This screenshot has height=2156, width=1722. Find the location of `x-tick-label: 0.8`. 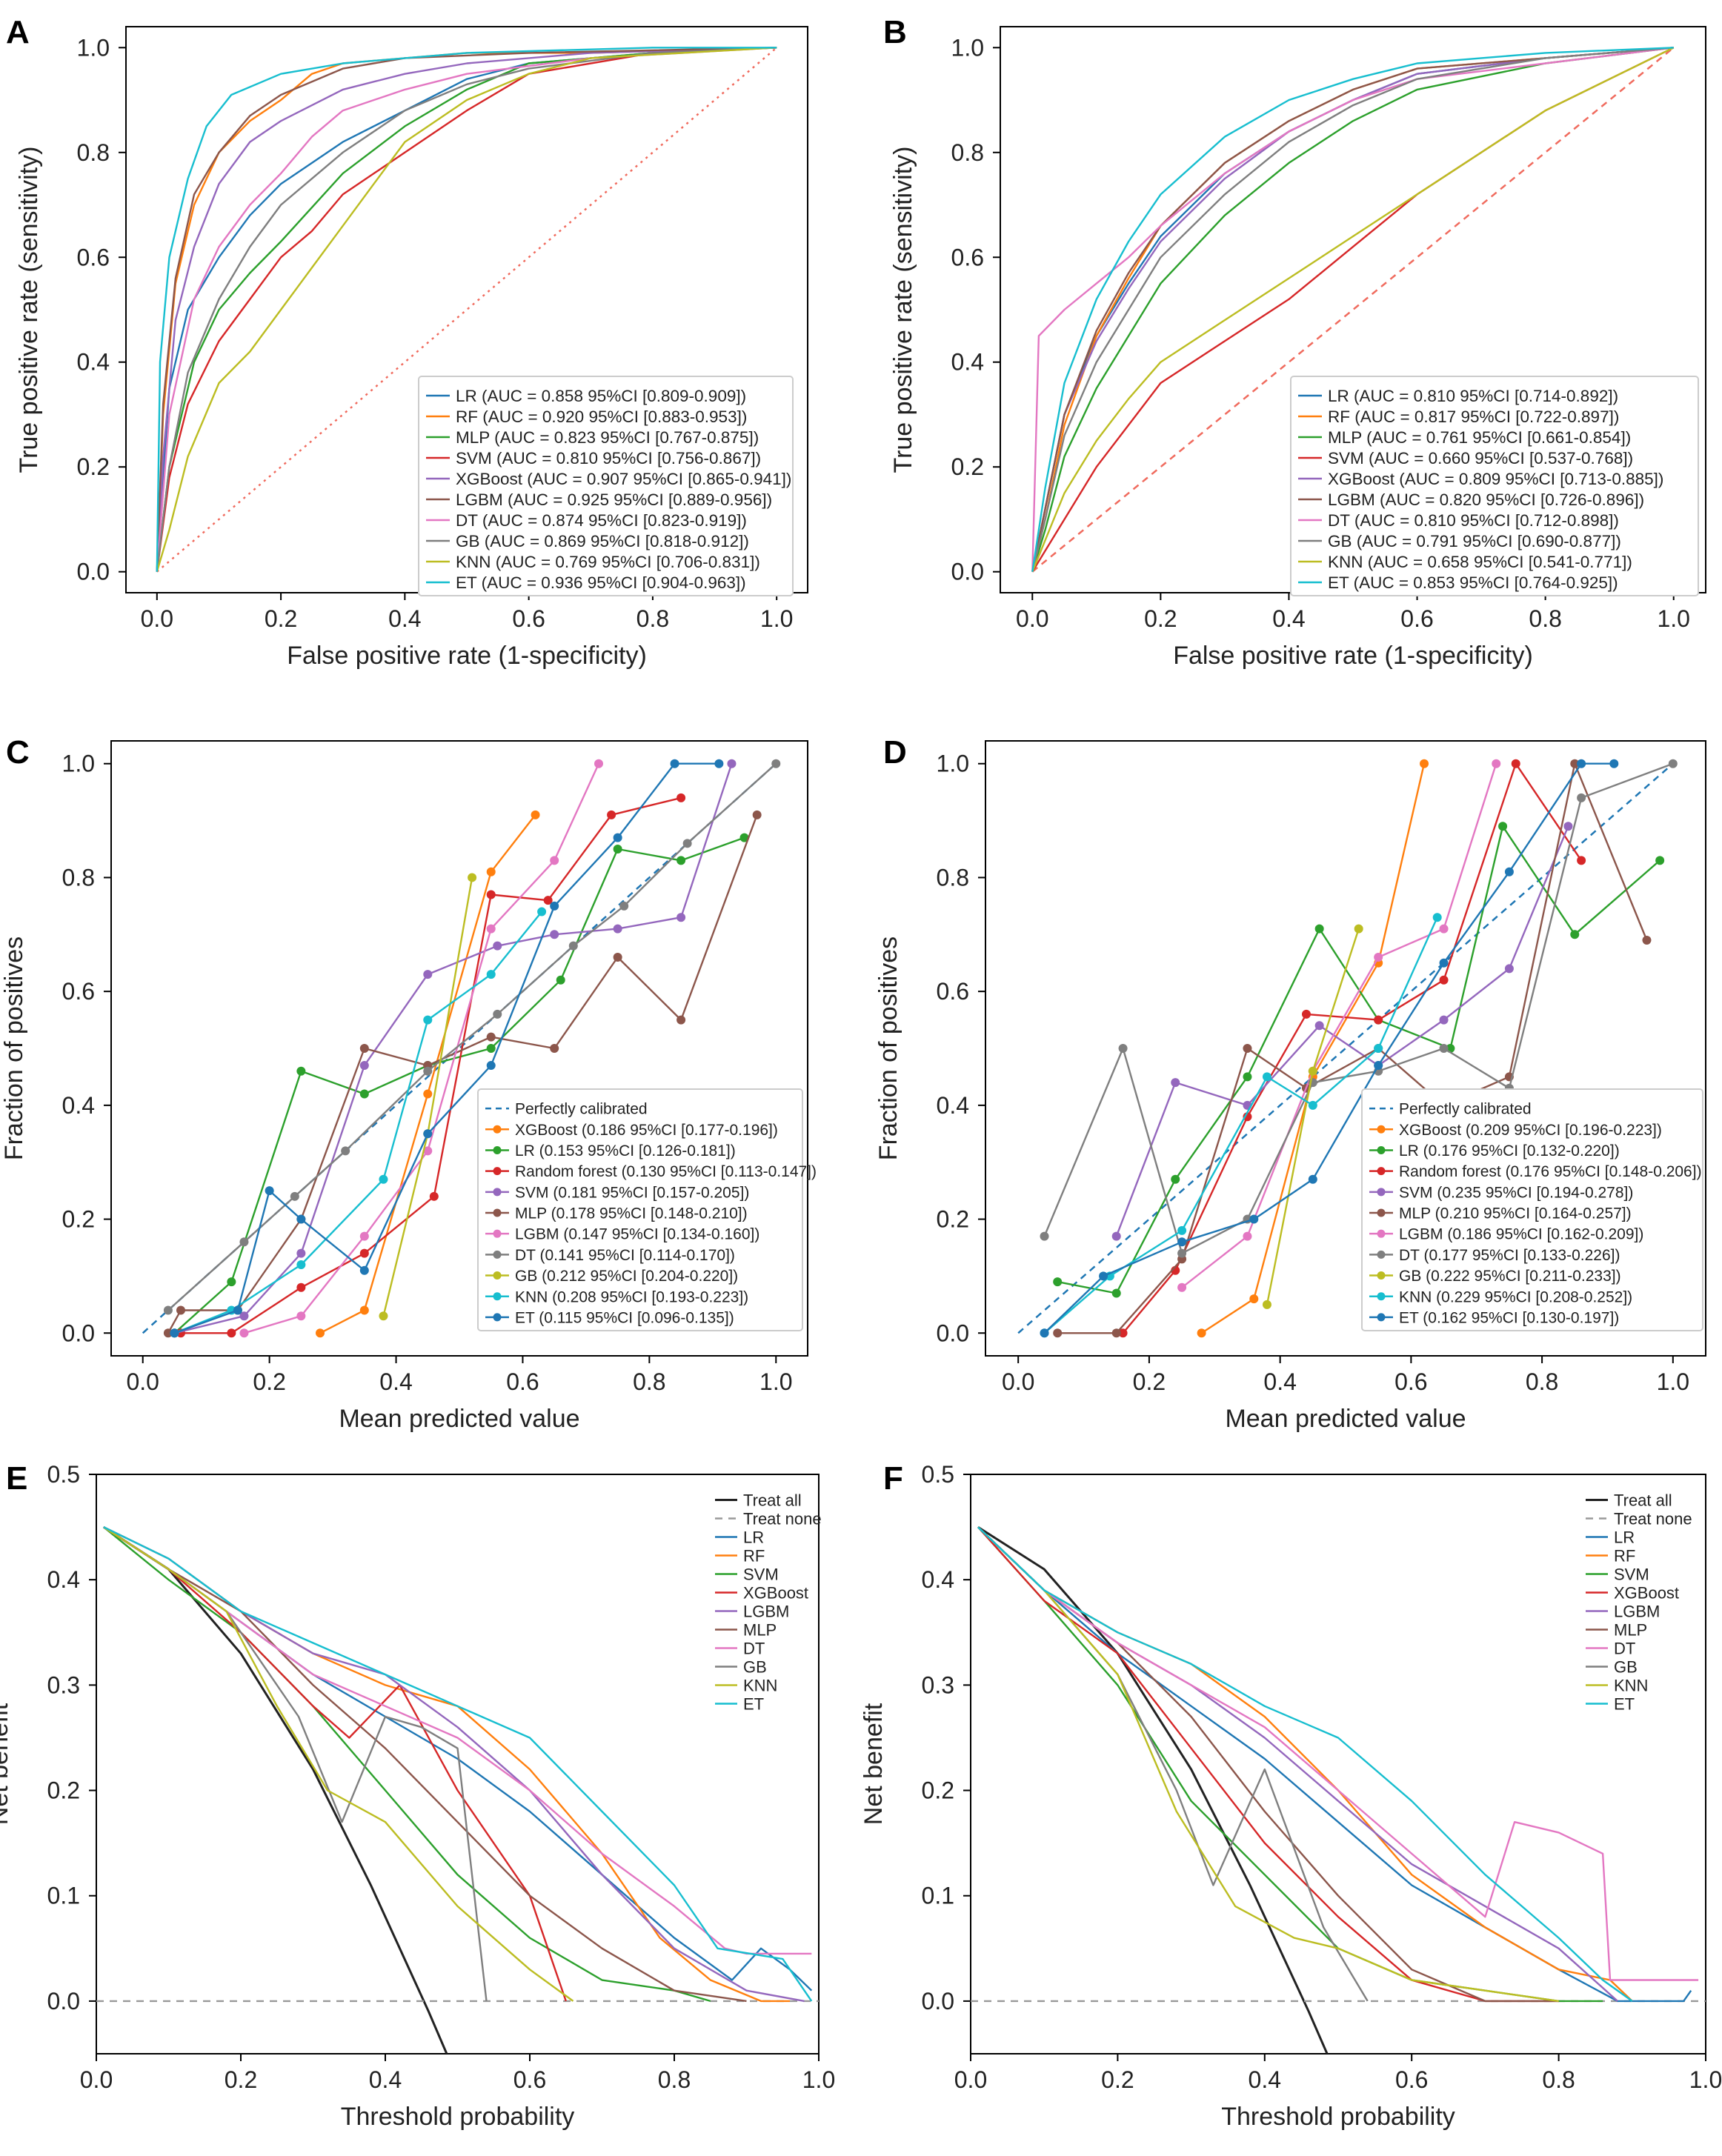

x-tick-label: 0.8 is located at coordinates (1545, 618).